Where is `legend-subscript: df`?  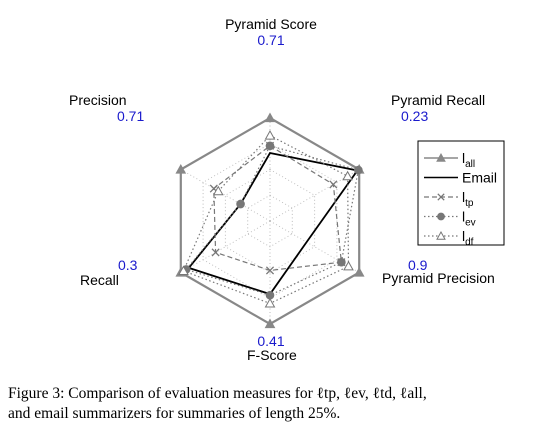
legend-subscript: df is located at coordinates (469, 242).